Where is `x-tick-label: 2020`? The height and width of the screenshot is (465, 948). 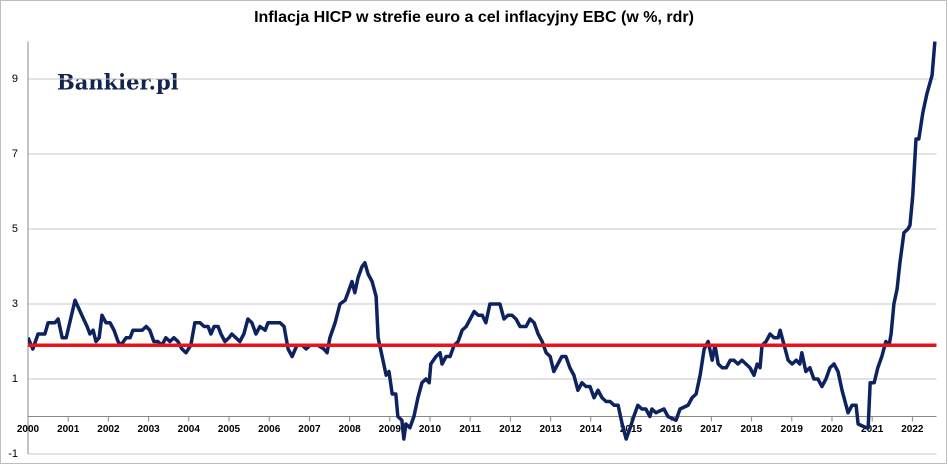 x-tick-label: 2020 is located at coordinates (832, 429).